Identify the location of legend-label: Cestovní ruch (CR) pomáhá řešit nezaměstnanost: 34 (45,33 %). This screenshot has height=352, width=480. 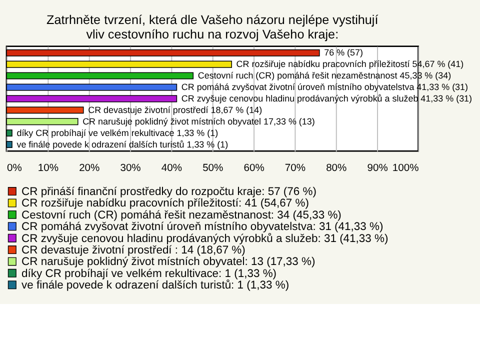
(182, 215).